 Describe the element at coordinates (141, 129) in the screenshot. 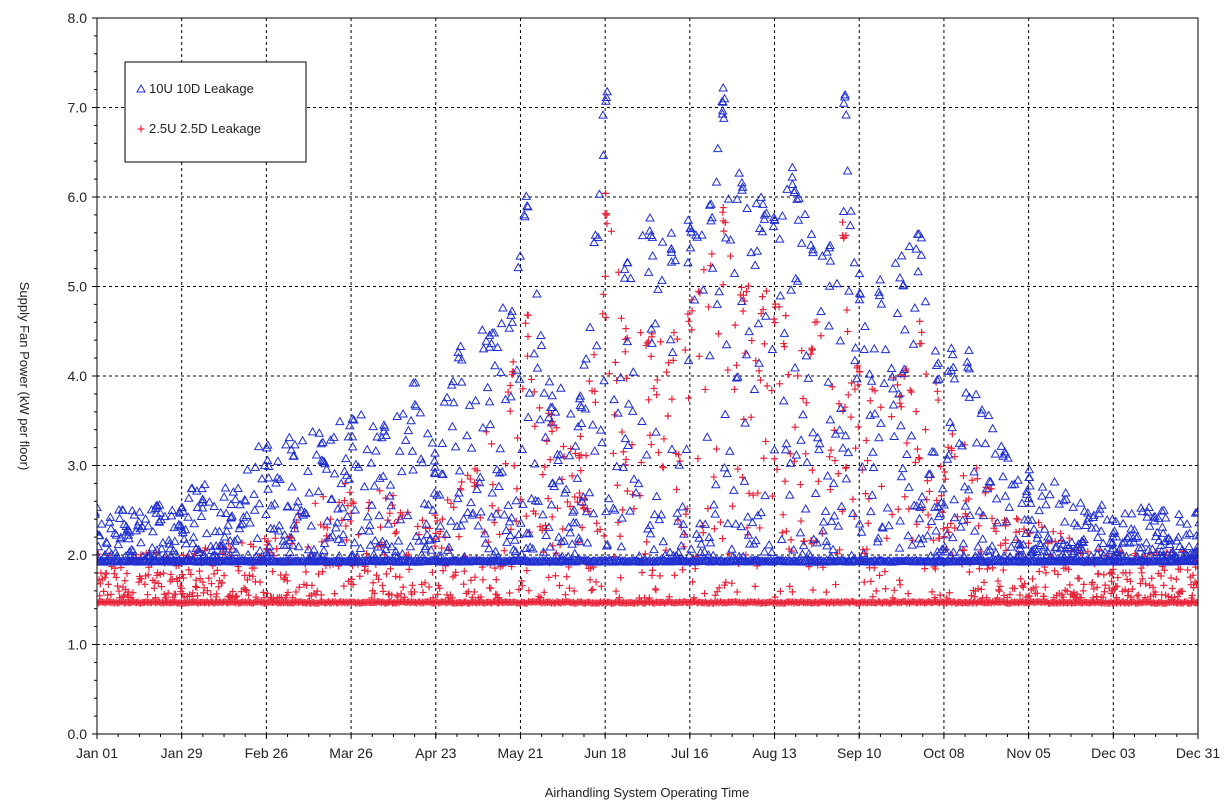

I see `legend-marker-plus` at that location.